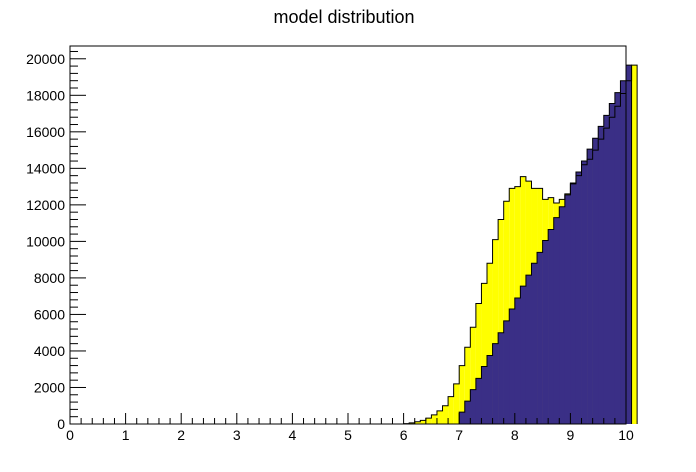 This screenshot has height=472, width=696. What do you see at coordinates (49, 387) in the screenshot?
I see `y-tick-label: 2000` at bounding box center [49, 387].